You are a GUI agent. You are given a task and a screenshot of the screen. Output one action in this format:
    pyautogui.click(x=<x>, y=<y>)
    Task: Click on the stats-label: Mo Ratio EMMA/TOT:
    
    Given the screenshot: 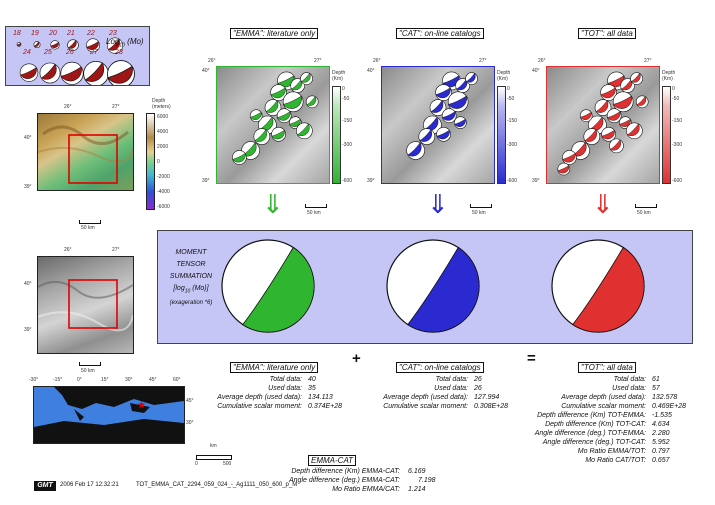 What is the action you would take?
    pyautogui.click(x=611, y=451)
    